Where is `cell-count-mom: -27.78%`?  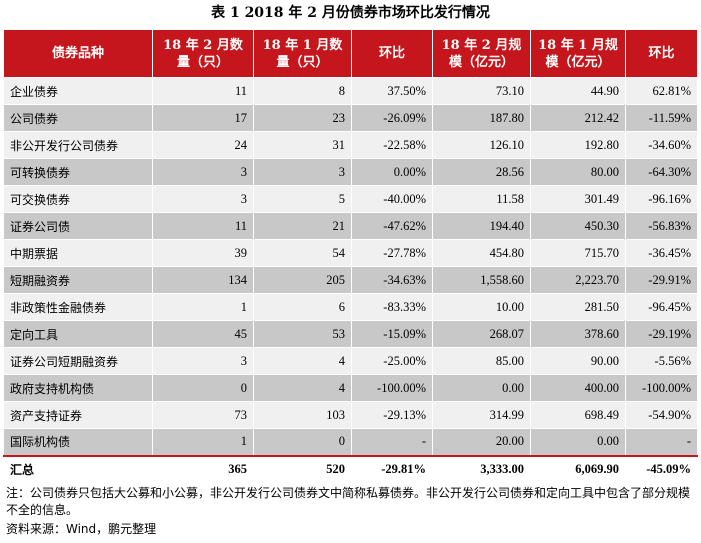 cell-count-mom: -27.78% is located at coordinates (392, 253).